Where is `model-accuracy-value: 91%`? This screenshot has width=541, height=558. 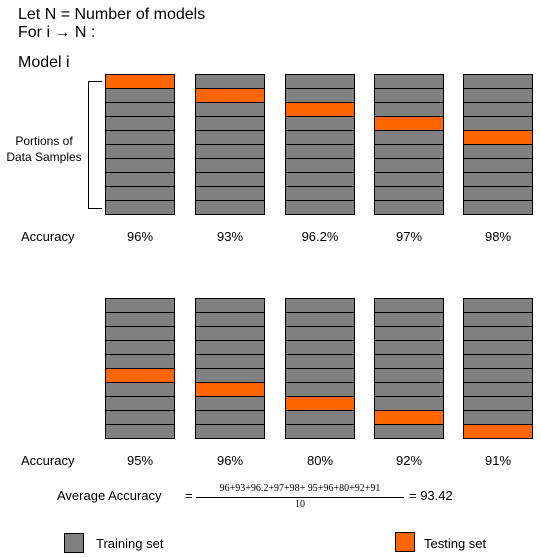
model-accuracy-value: 91% is located at coordinates (498, 460).